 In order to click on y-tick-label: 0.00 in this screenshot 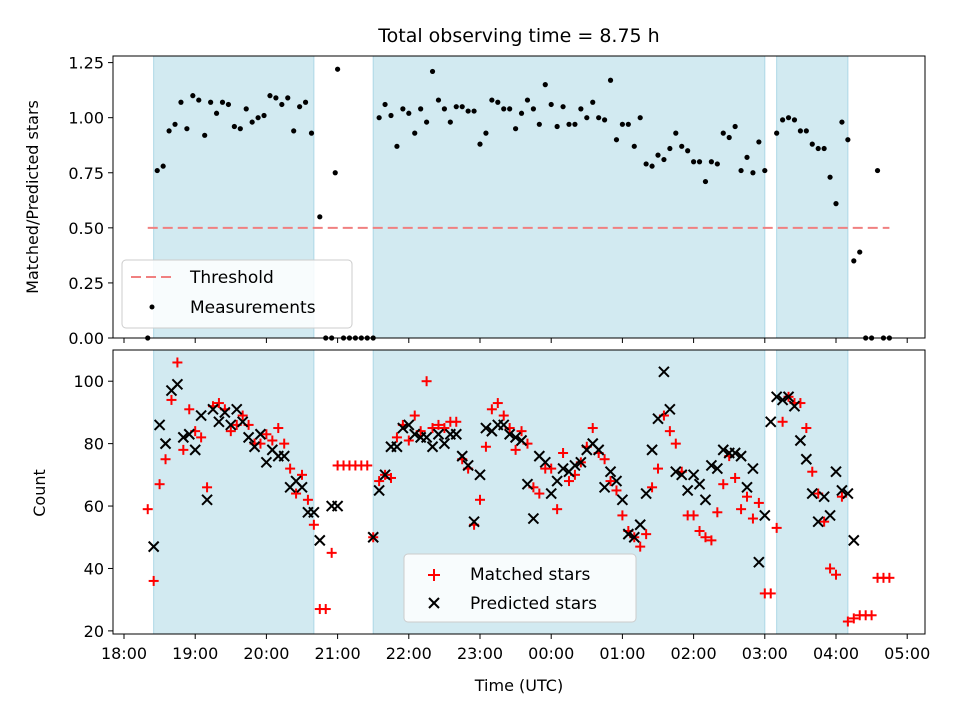, I will do `click(86, 338)`.